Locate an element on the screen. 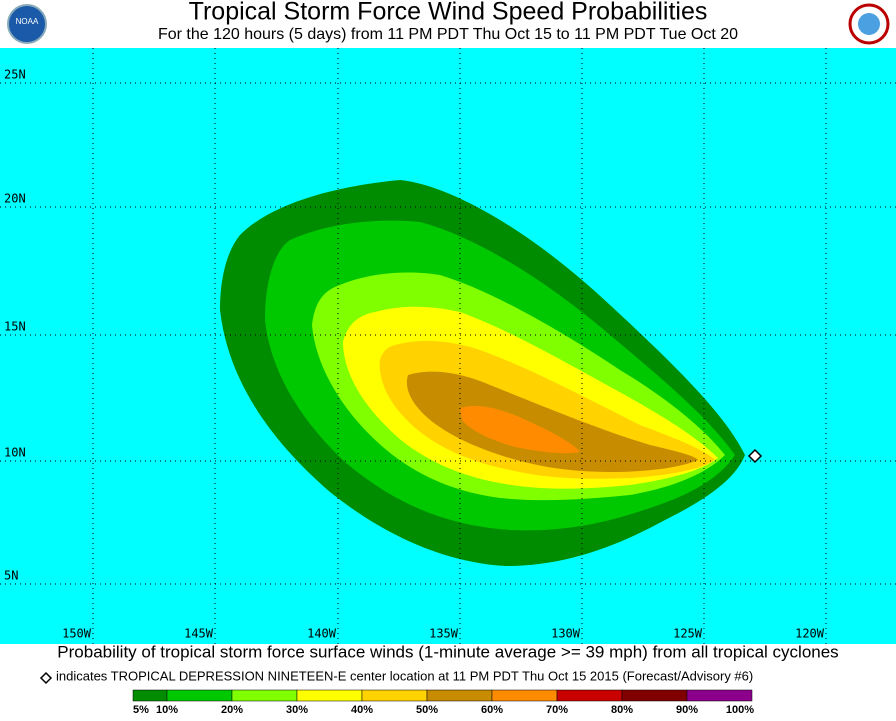  svg-text: NOAA is located at coordinates (27, 21).